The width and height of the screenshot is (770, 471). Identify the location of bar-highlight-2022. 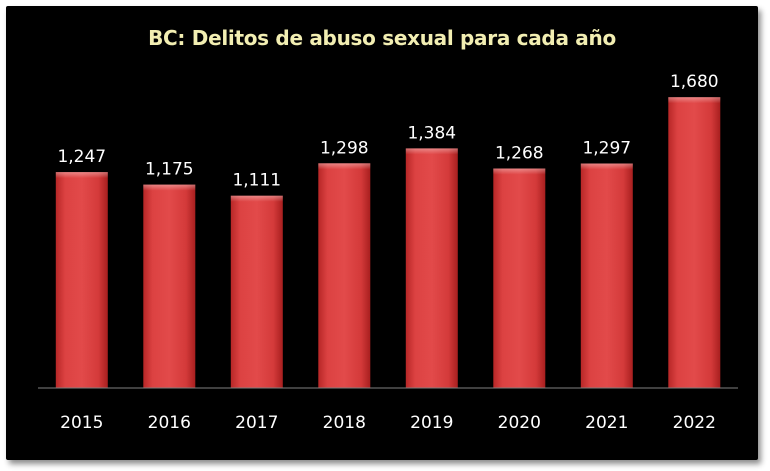
(694, 100).